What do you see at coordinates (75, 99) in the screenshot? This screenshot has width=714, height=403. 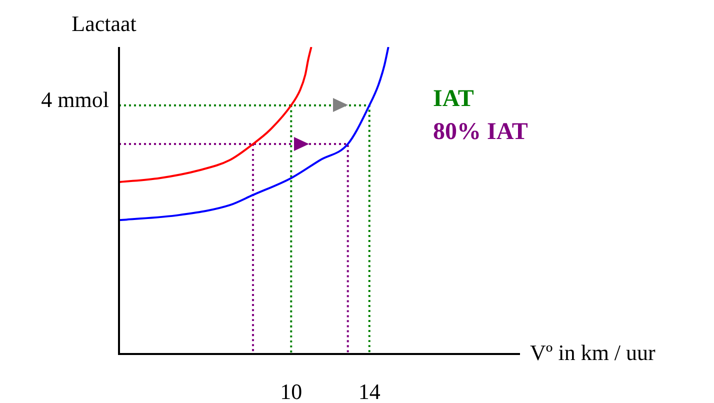 I see `text: 4 mmol` at bounding box center [75, 99].